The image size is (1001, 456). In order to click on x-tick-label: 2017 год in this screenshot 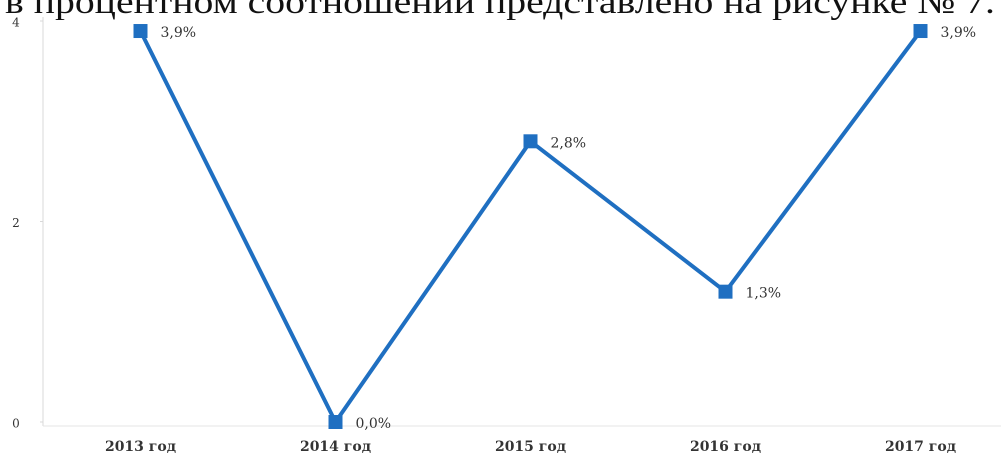, I will do `click(920, 447)`.